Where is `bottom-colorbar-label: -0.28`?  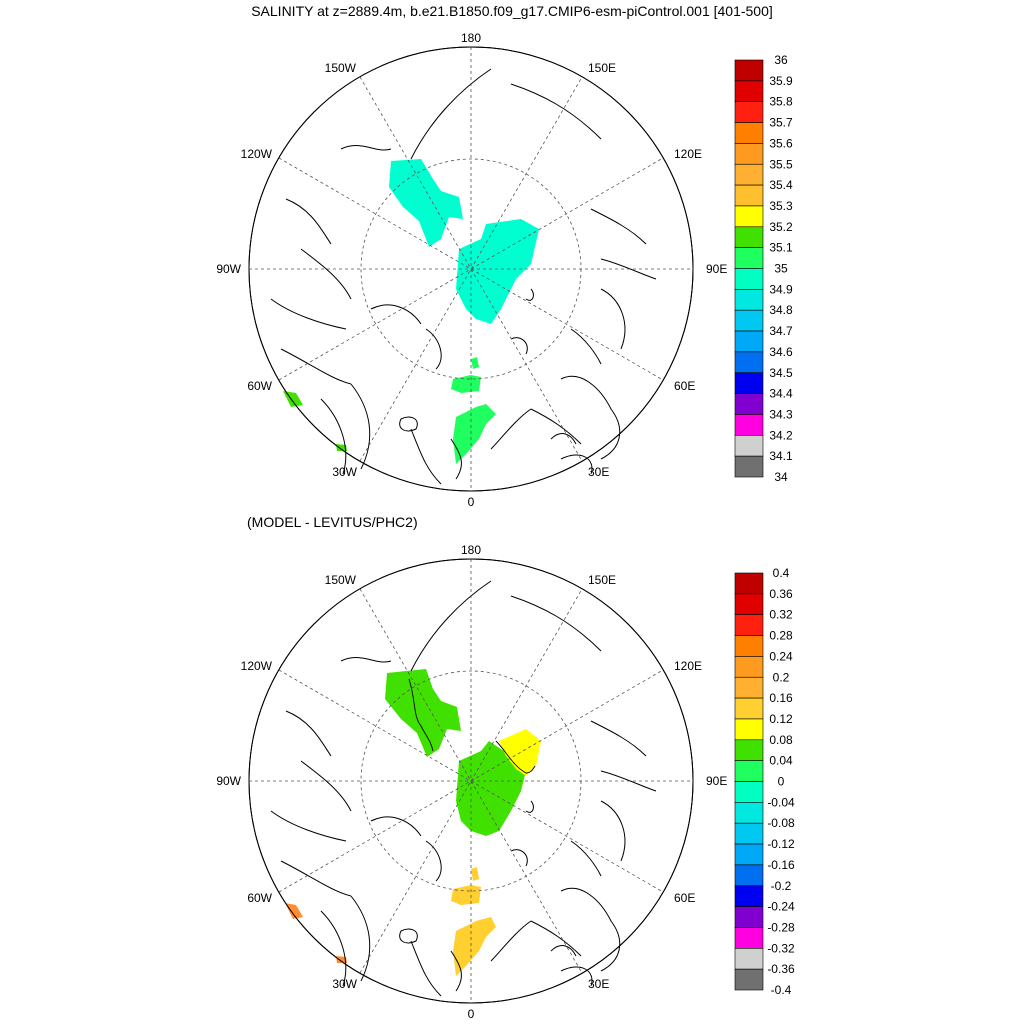 bottom-colorbar-label: -0.28 is located at coordinates (781, 927).